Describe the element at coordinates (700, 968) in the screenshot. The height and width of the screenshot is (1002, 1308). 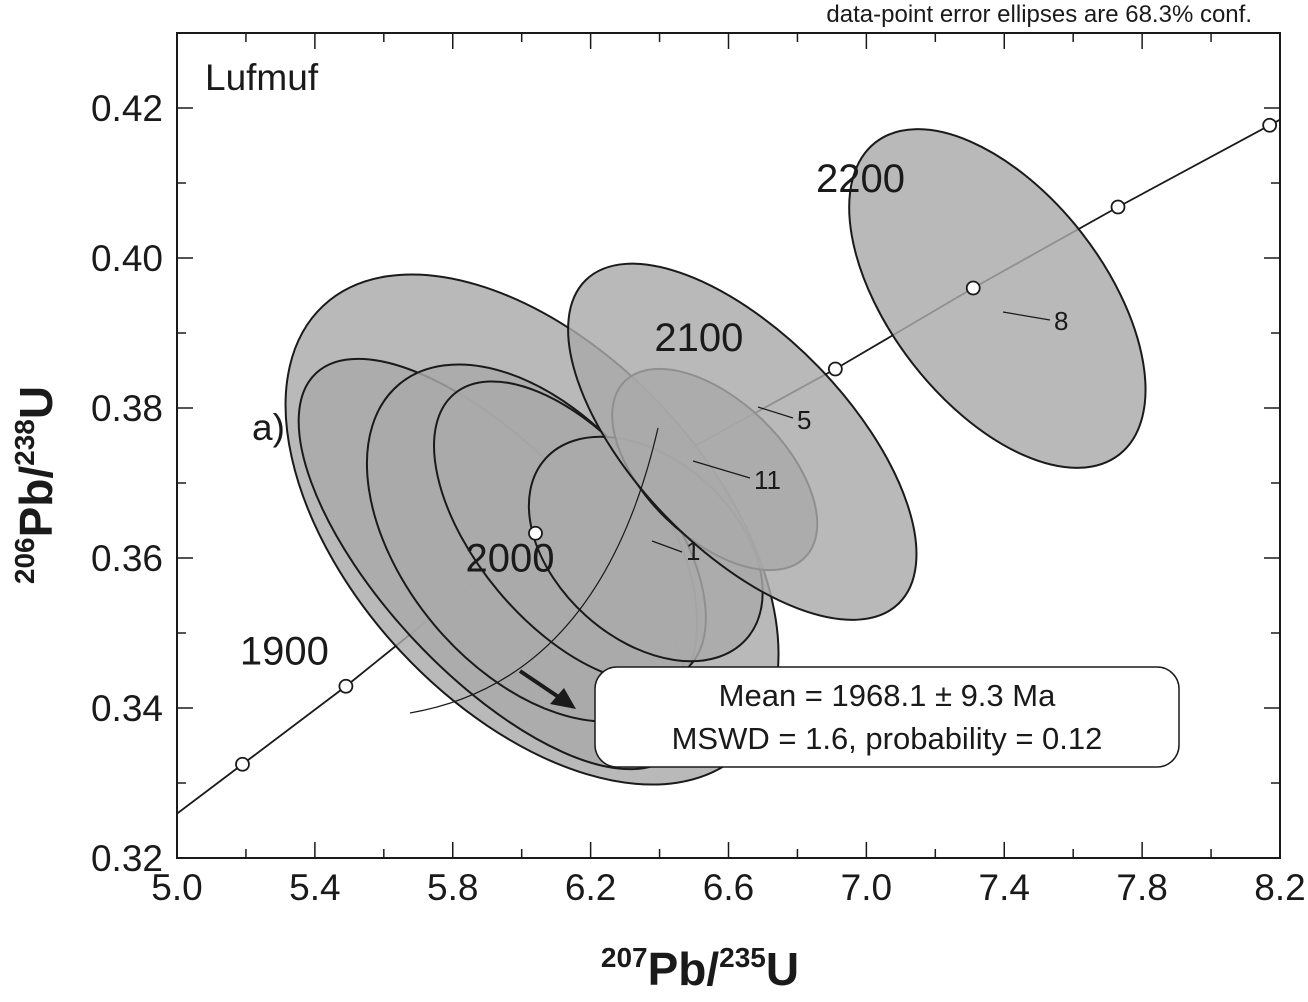
I see `x-axis-title: 207Pb/235U` at that location.